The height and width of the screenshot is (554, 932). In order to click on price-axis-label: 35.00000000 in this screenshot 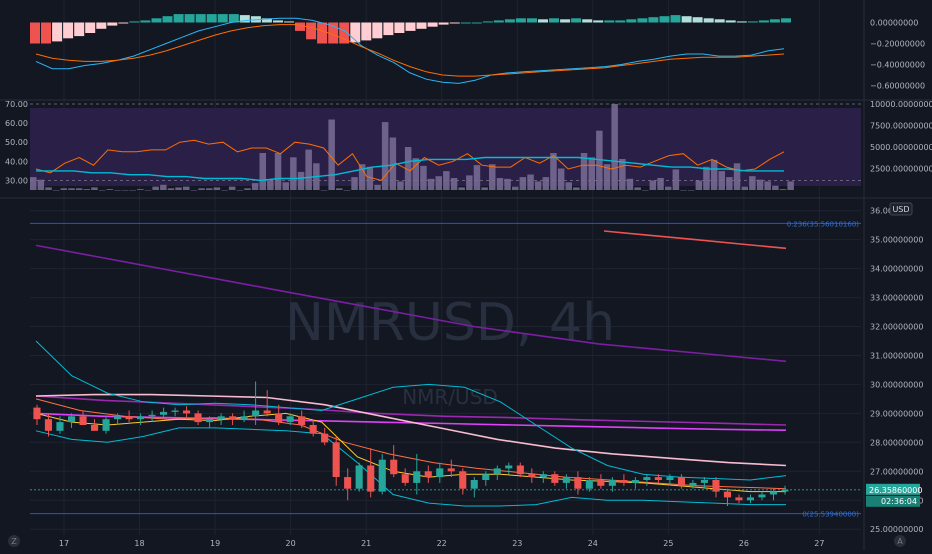, I will do `click(896, 240)`.